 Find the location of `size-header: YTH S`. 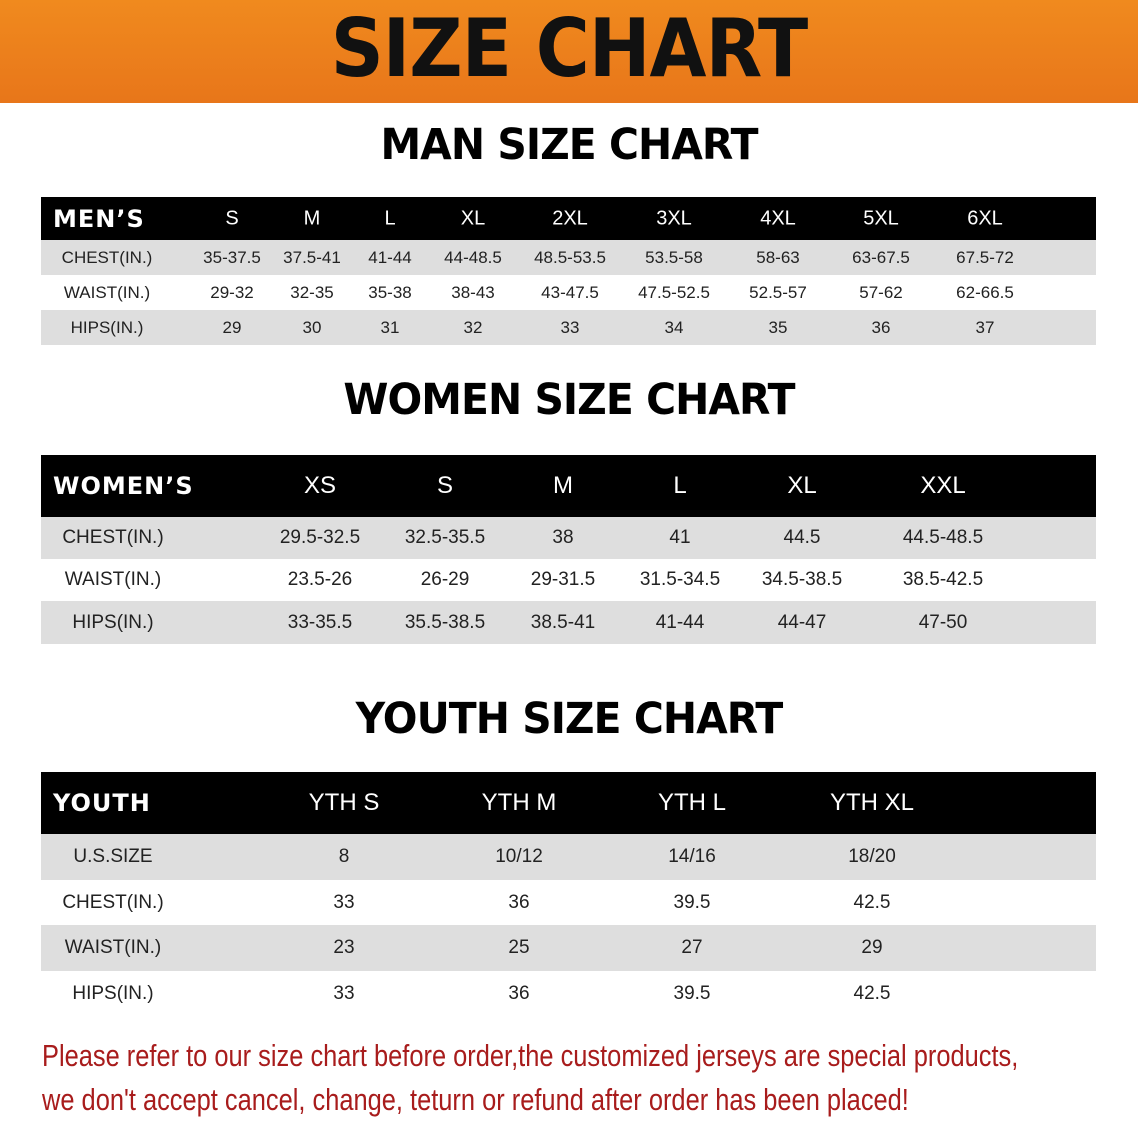

size-header: YTH S is located at coordinates (344, 802).